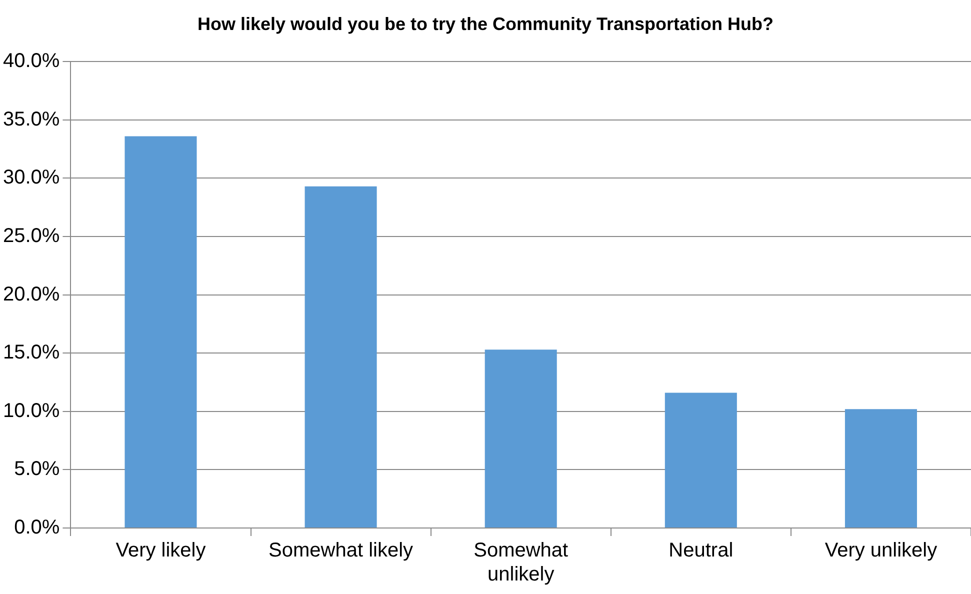 The image size is (971, 594). Describe the element at coordinates (31, 411) in the screenshot. I see `y-tick-label: 10.0%` at that location.